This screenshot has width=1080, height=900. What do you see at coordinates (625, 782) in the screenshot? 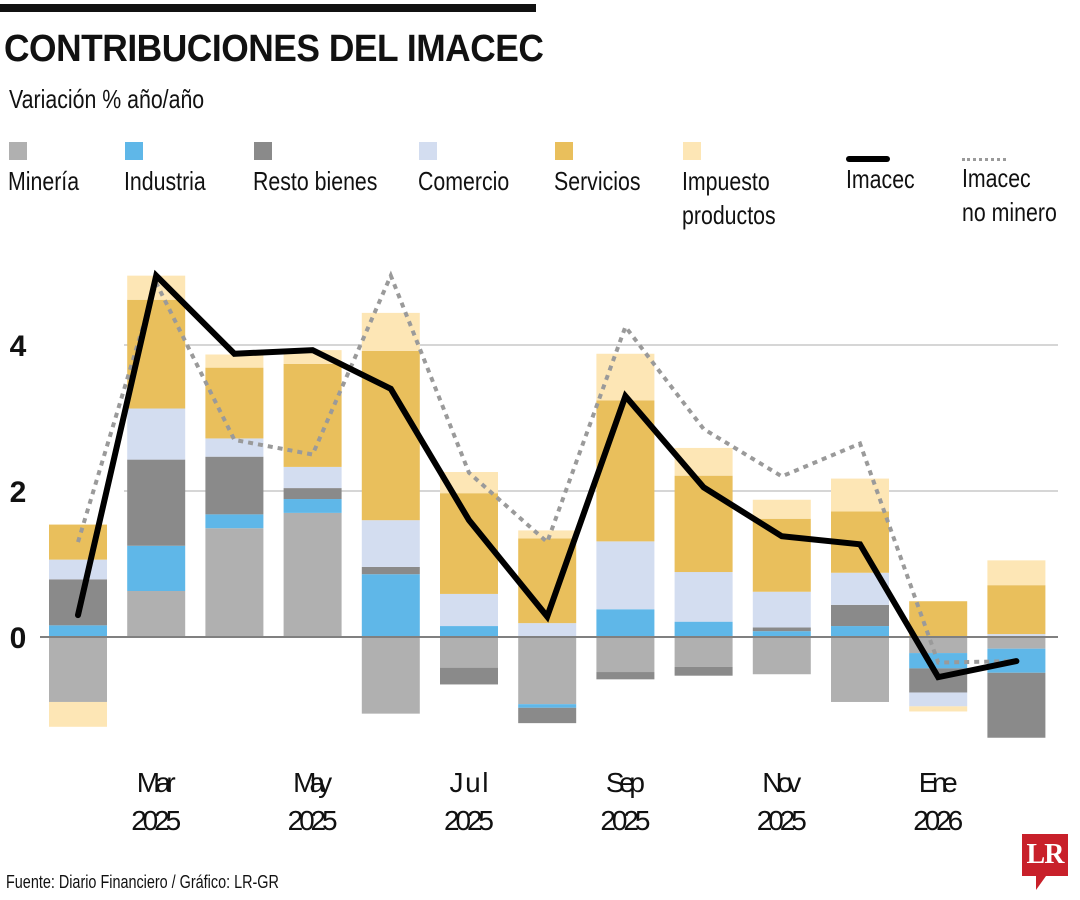
I see `x-tick-label-month-7: Sep` at bounding box center [625, 782].